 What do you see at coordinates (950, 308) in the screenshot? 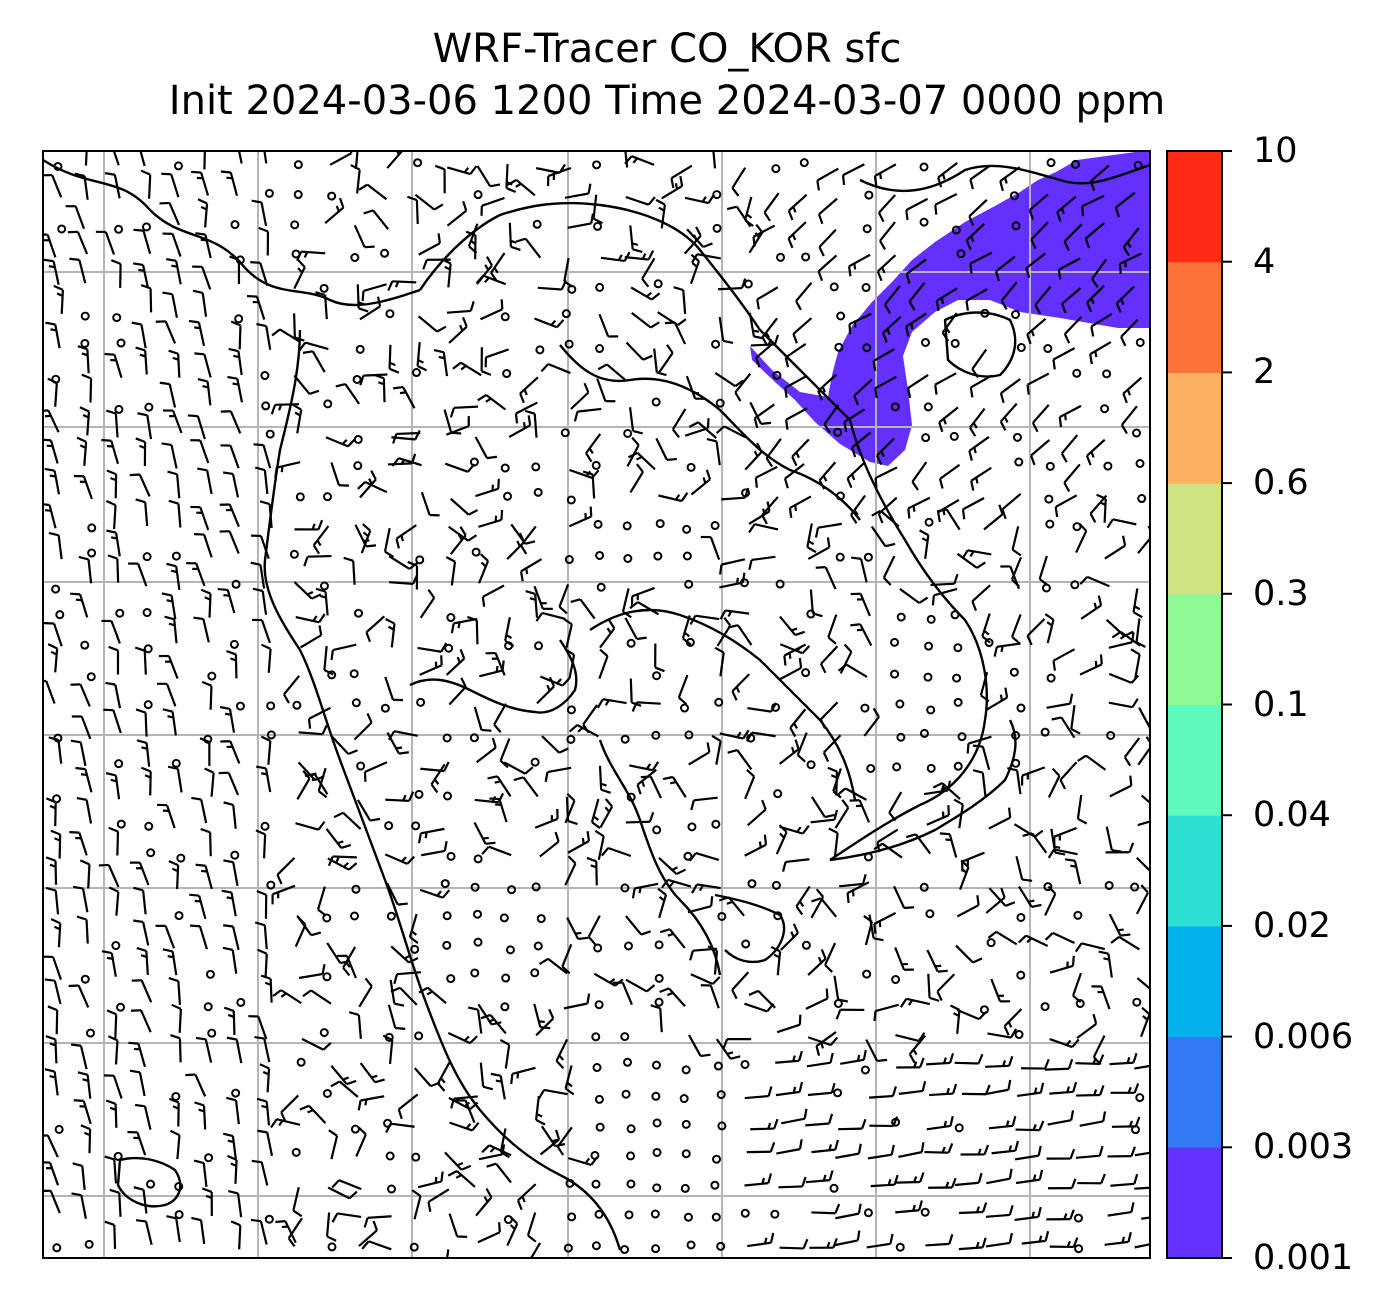
I see `tracer-plume-layer` at bounding box center [950, 308].